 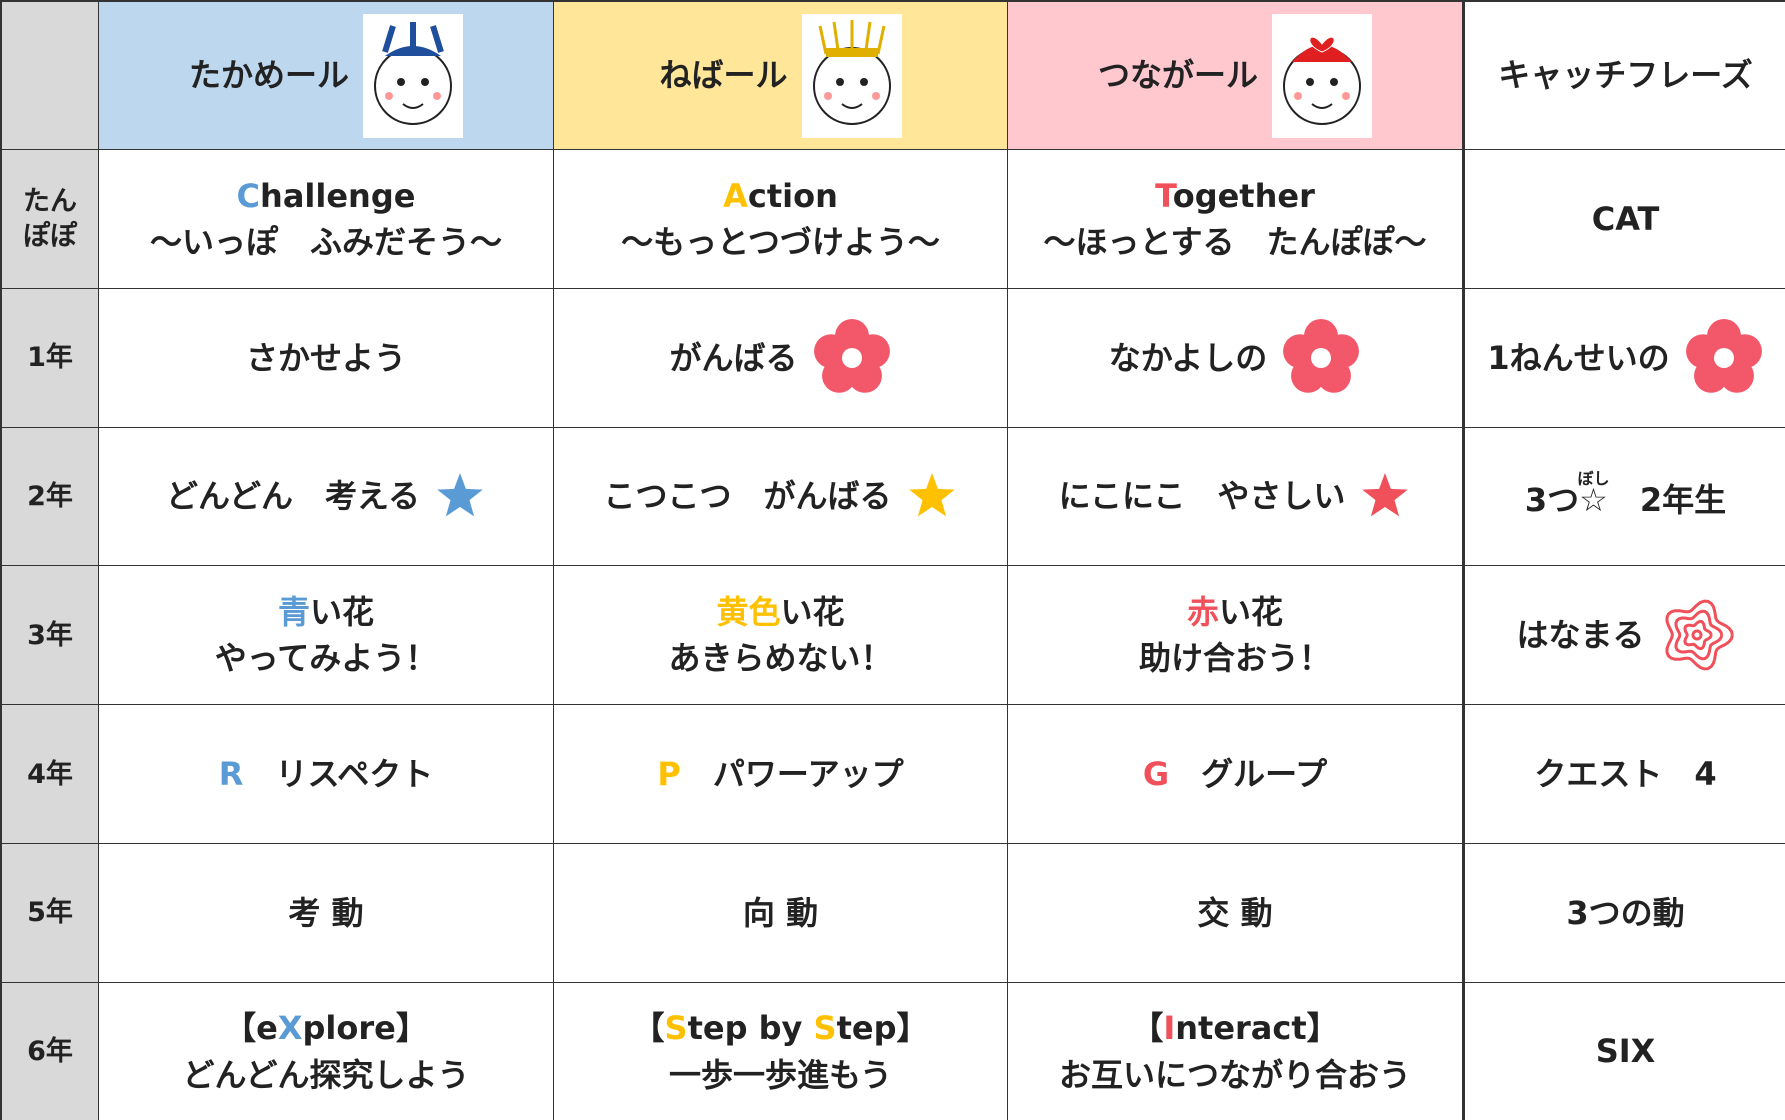 I want to click on header-title: キャッチフレーズ, so click(x=1625, y=75).